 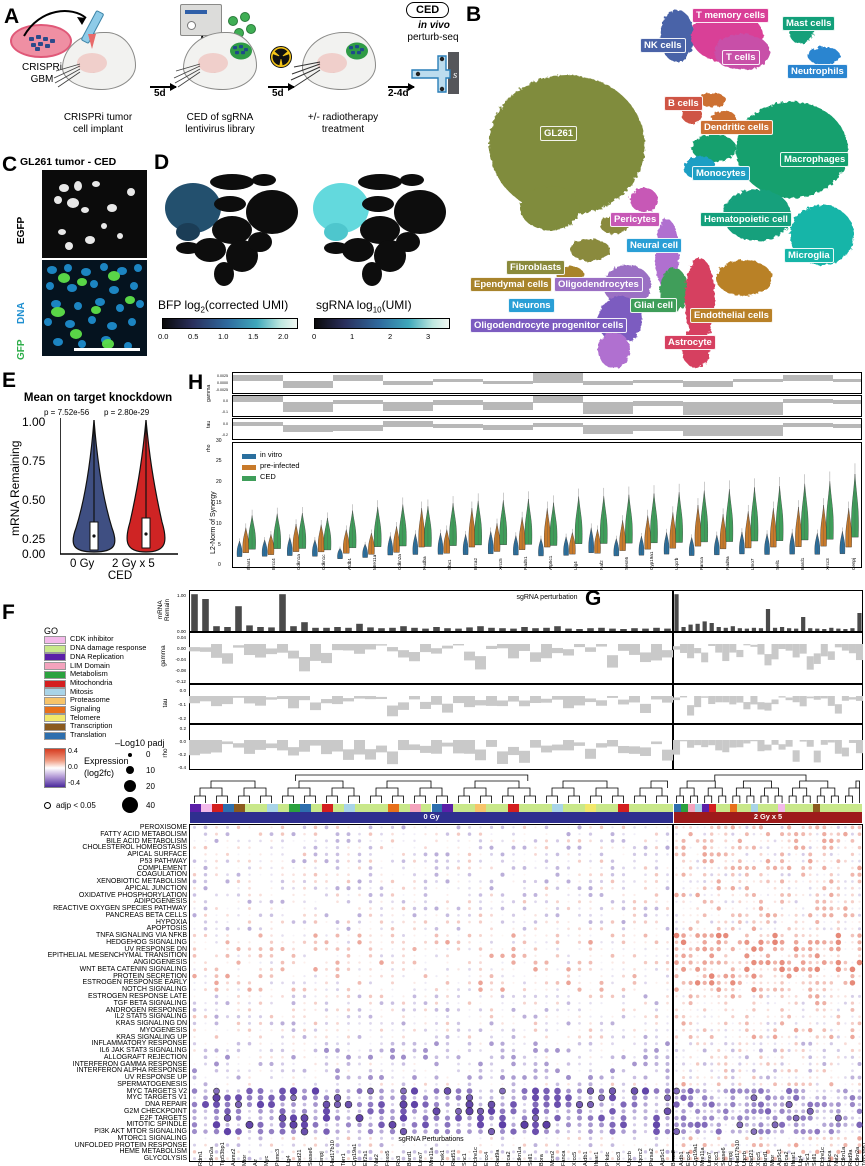 What do you see at coordinates (377, 1160) in the screenshot?
I see `f-gene-label-16: Nat2` at bounding box center [377, 1160].